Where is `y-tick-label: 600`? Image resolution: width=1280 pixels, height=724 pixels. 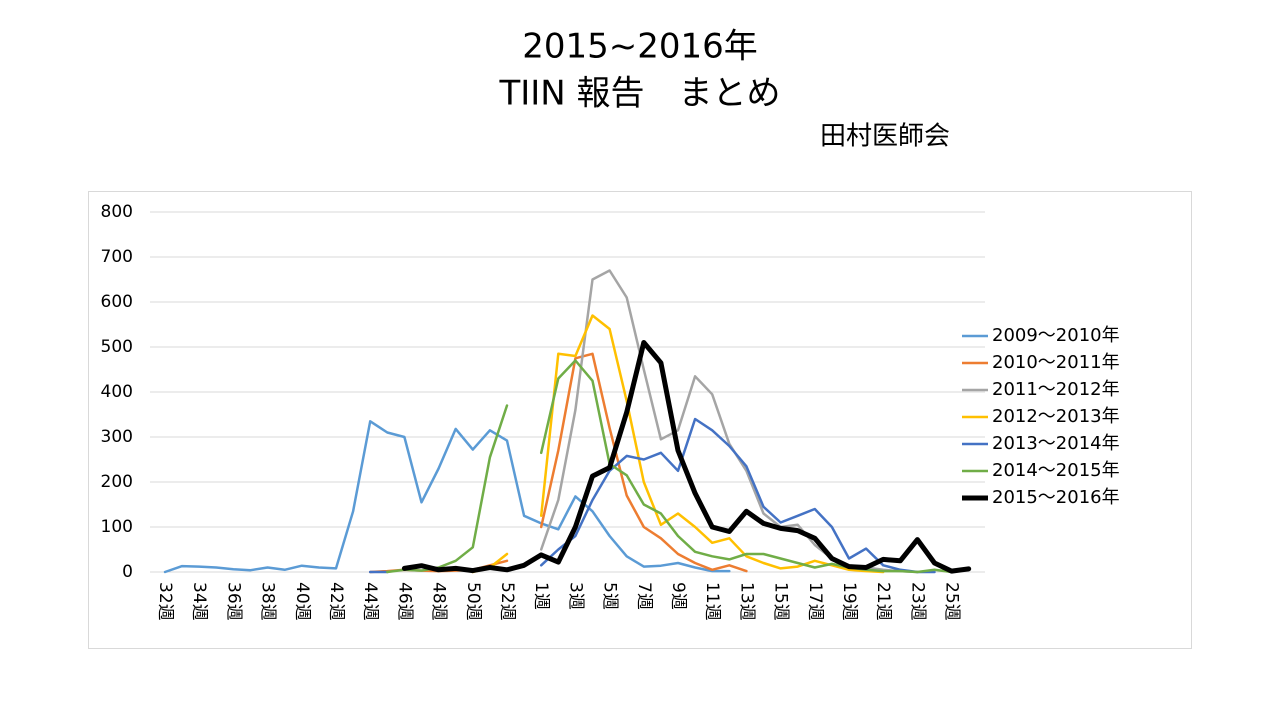
y-tick-label: 600 is located at coordinates (117, 302).